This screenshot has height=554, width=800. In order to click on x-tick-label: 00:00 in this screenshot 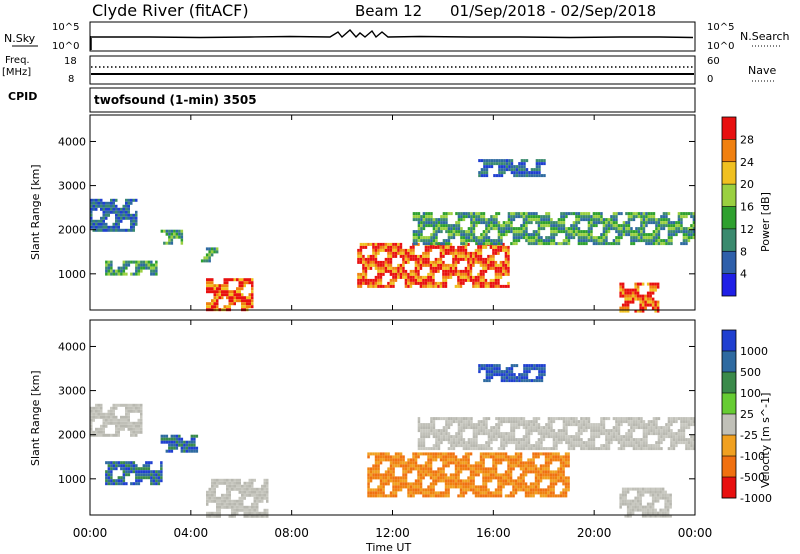, I will do `click(695, 533)`.